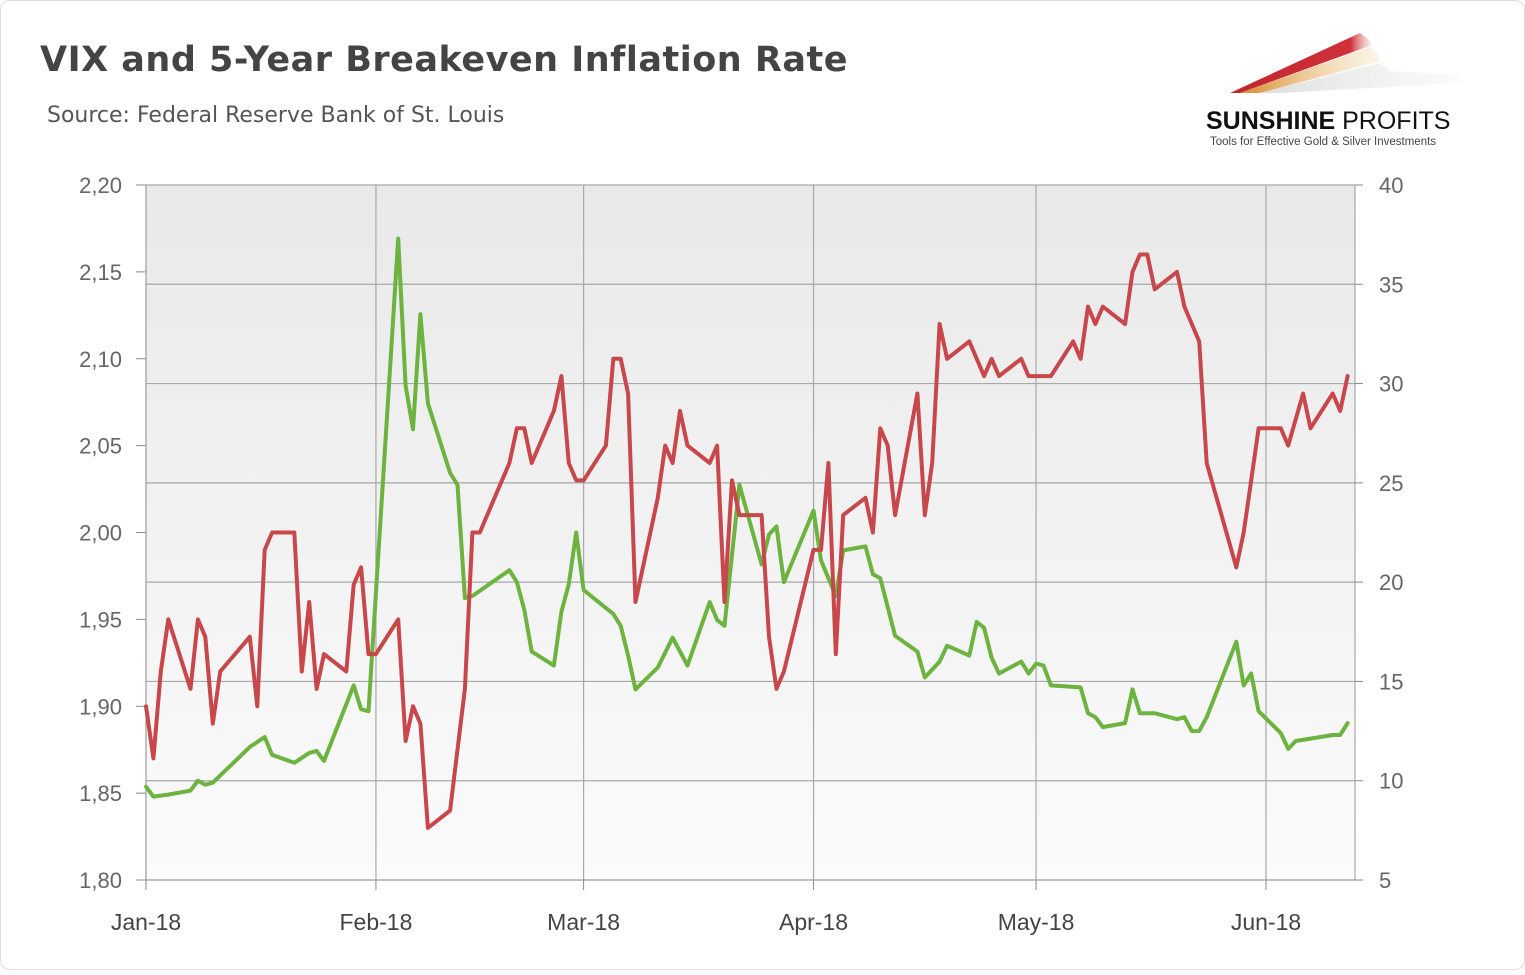 The height and width of the screenshot is (975, 1525). I want to click on x-tick-label: Mar-18, so click(583, 922).